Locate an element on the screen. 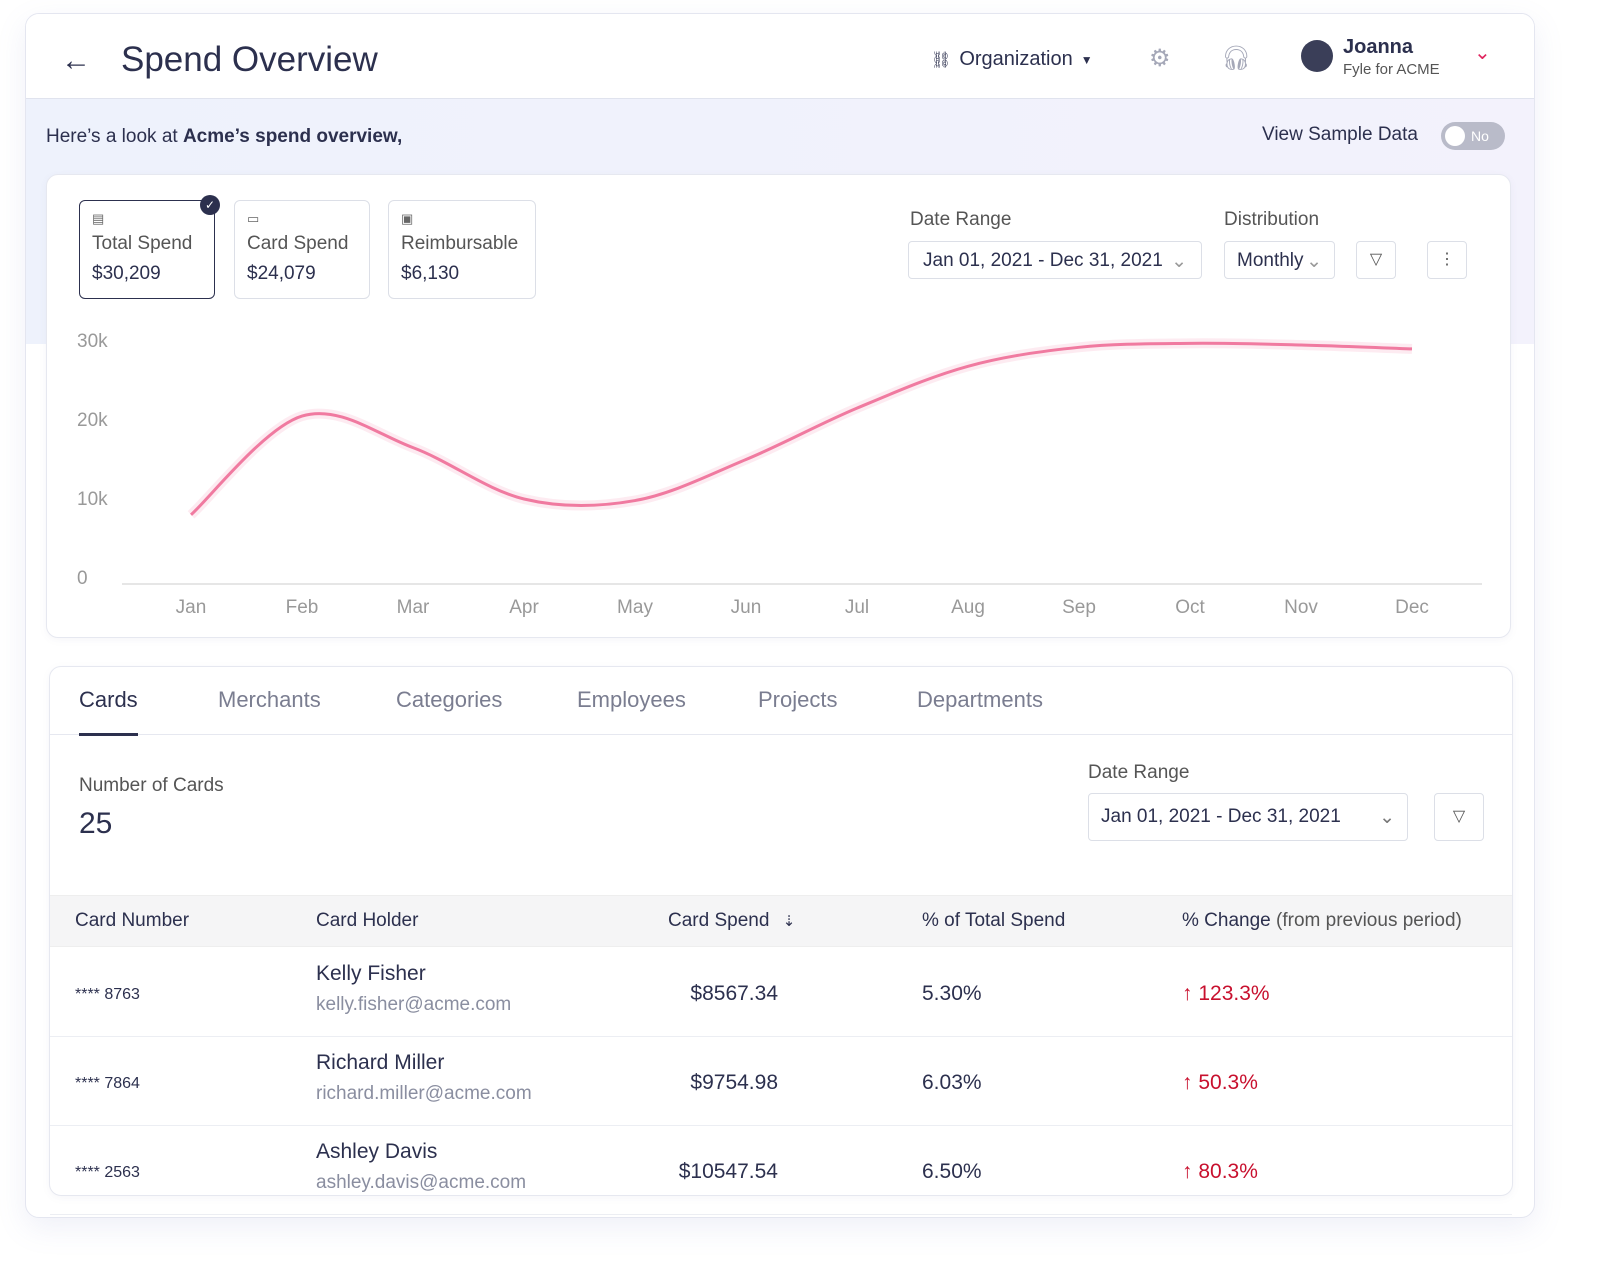  receipt-icon: ▤ is located at coordinates (98, 218).